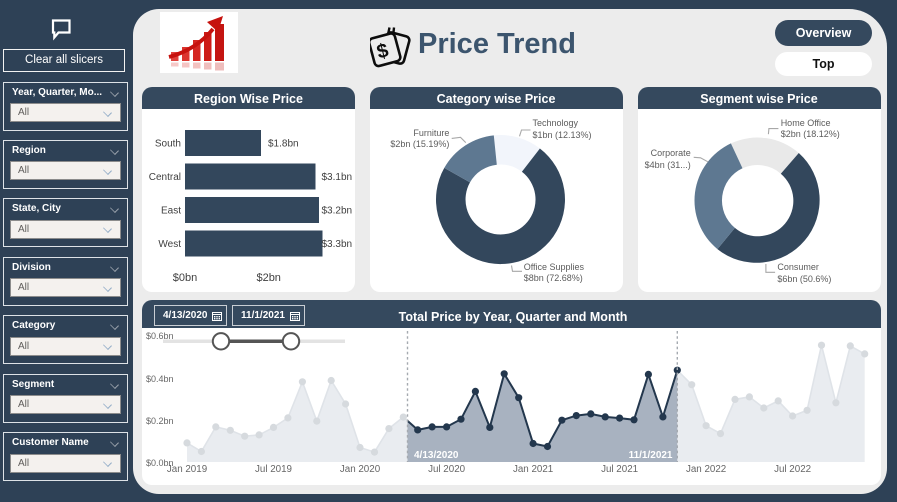 This screenshot has width=897, height=502. What do you see at coordinates (171, 211) in the screenshot?
I see `svg-text: East` at bounding box center [171, 211].